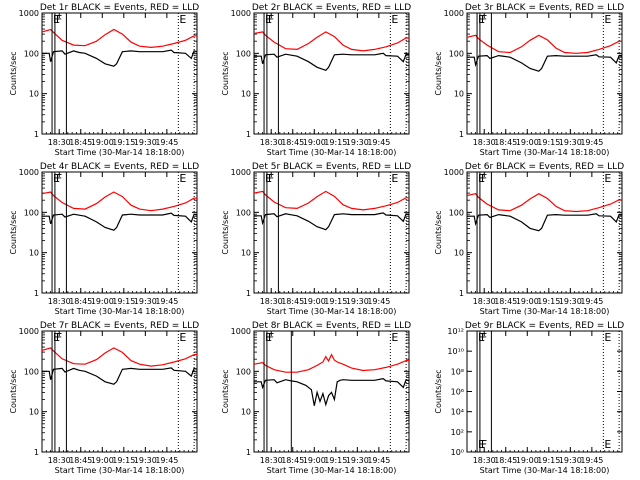 The height and width of the screenshot is (480, 640). Describe the element at coordinates (331, 167) in the screenshot. I see `panel-title: Det 5r BLACK = Events, RED = LLD` at that location.